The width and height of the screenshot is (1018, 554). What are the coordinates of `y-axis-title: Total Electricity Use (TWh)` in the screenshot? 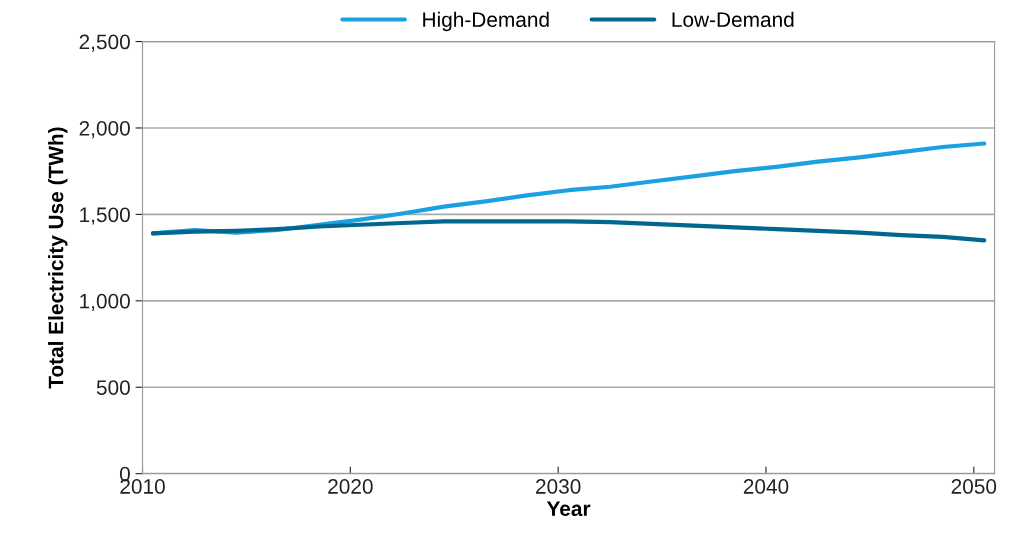 It's located at (58, 258).